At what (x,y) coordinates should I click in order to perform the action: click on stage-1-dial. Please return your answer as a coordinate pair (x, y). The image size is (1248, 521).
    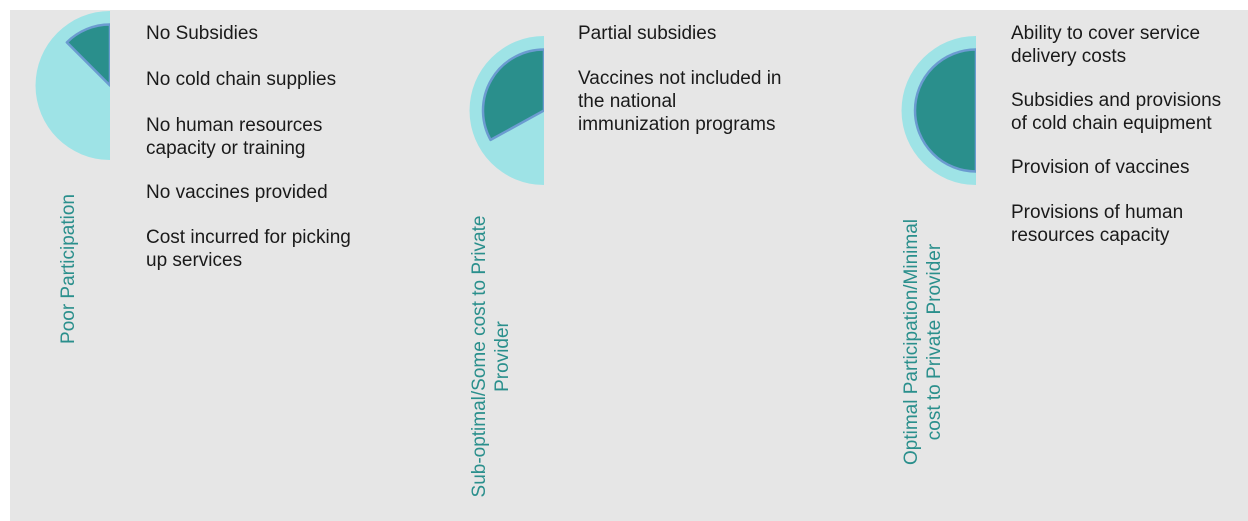
    Looking at the image, I should click on (72, 85).